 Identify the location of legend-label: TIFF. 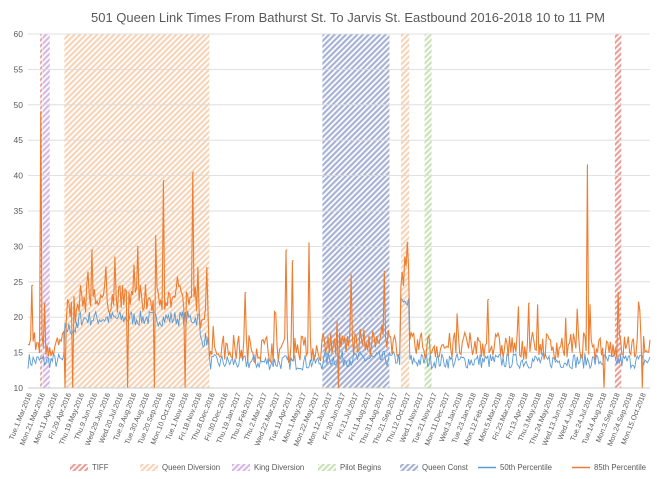
(100, 467).